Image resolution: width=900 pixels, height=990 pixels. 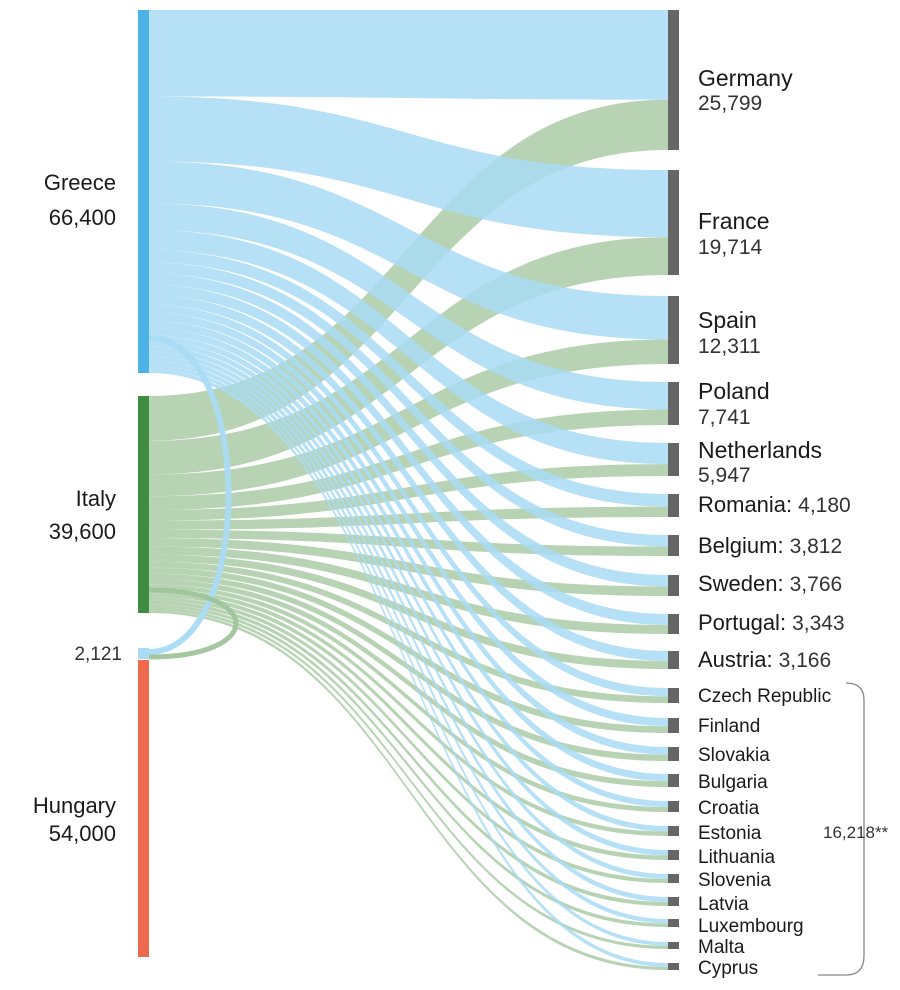 I want to click on source-value-hungary: 54,000, so click(x=82, y=833).